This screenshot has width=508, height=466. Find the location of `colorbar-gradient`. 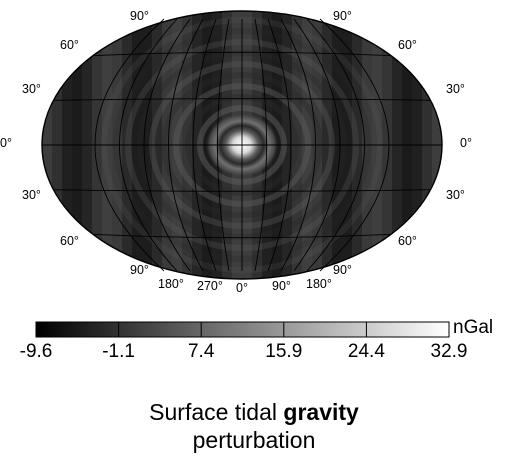

colorbar-gradient is located at coordinates (242, 329).